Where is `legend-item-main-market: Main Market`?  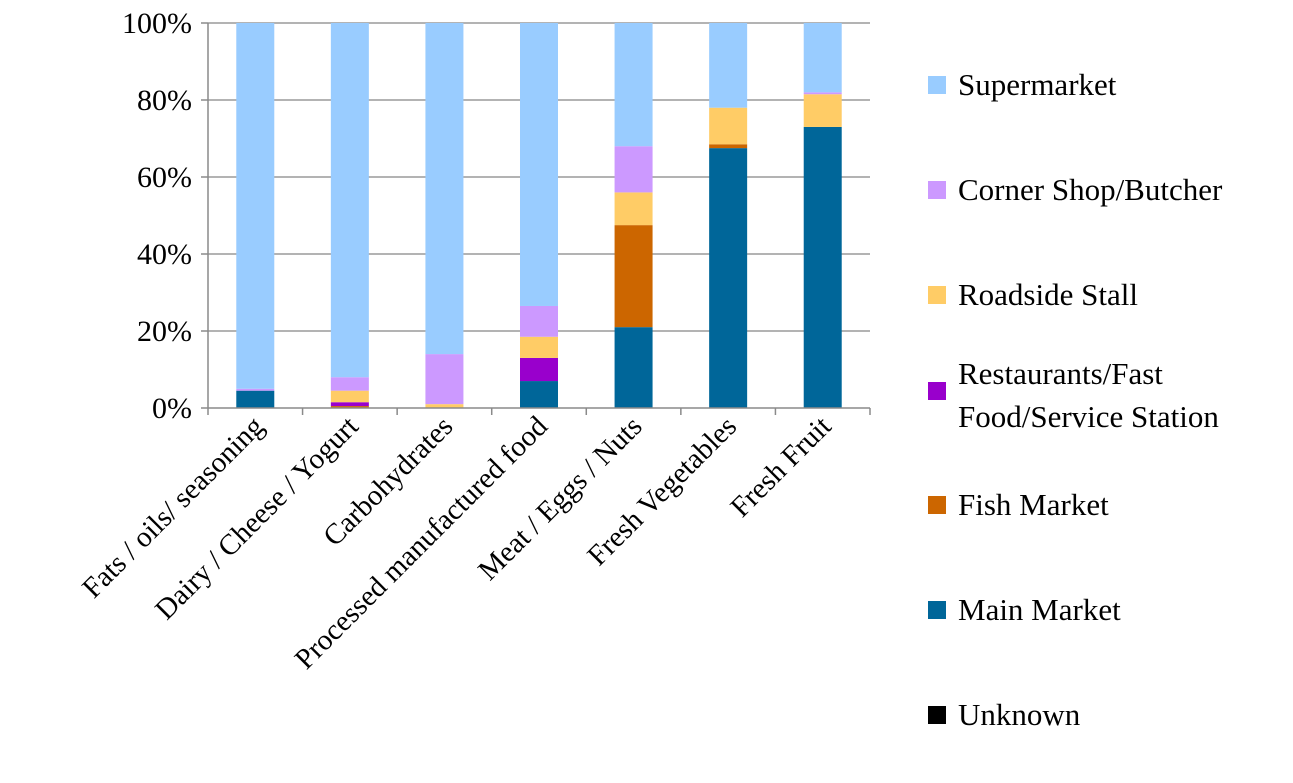 legend-item-main-market: Main Market is located at coordinates (1024, 609).